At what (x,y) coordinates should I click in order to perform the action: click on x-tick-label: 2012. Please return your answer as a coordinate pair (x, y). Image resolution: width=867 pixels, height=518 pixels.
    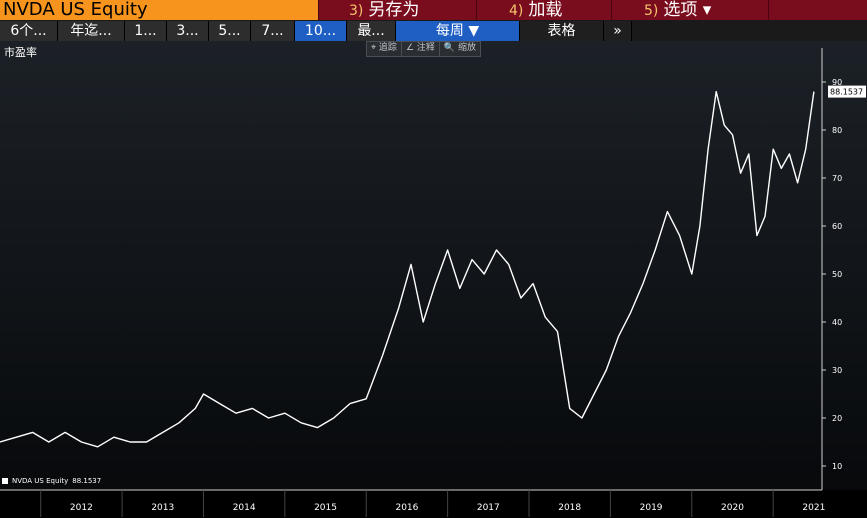
    Looking at the image, I should click on (81, 508).